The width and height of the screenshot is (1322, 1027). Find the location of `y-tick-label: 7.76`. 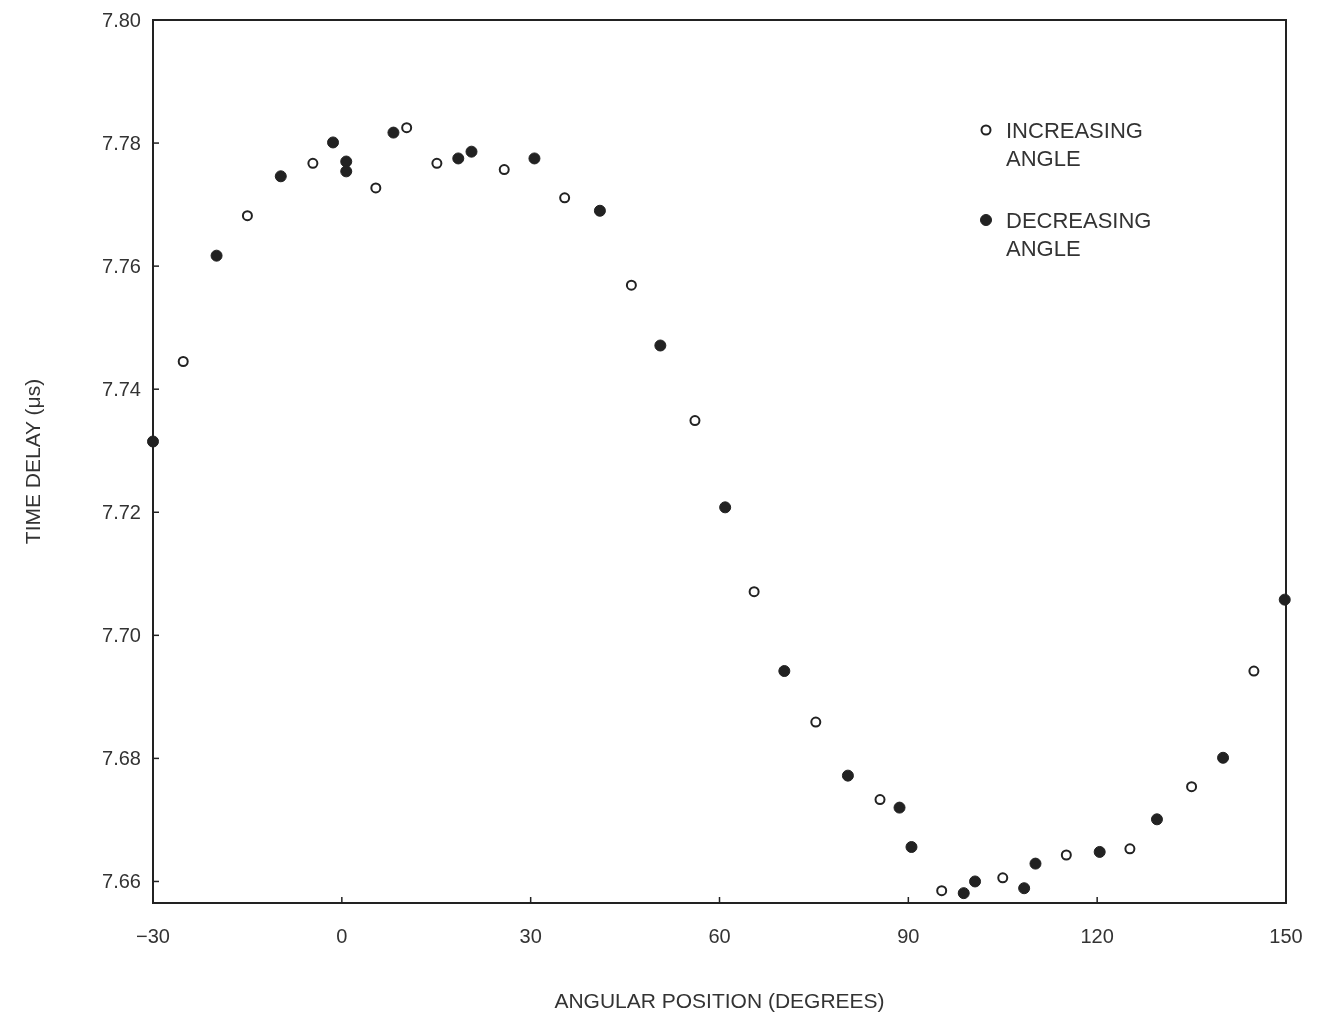

y-tick-label: 7.76 is located at coordinates (121, 266).